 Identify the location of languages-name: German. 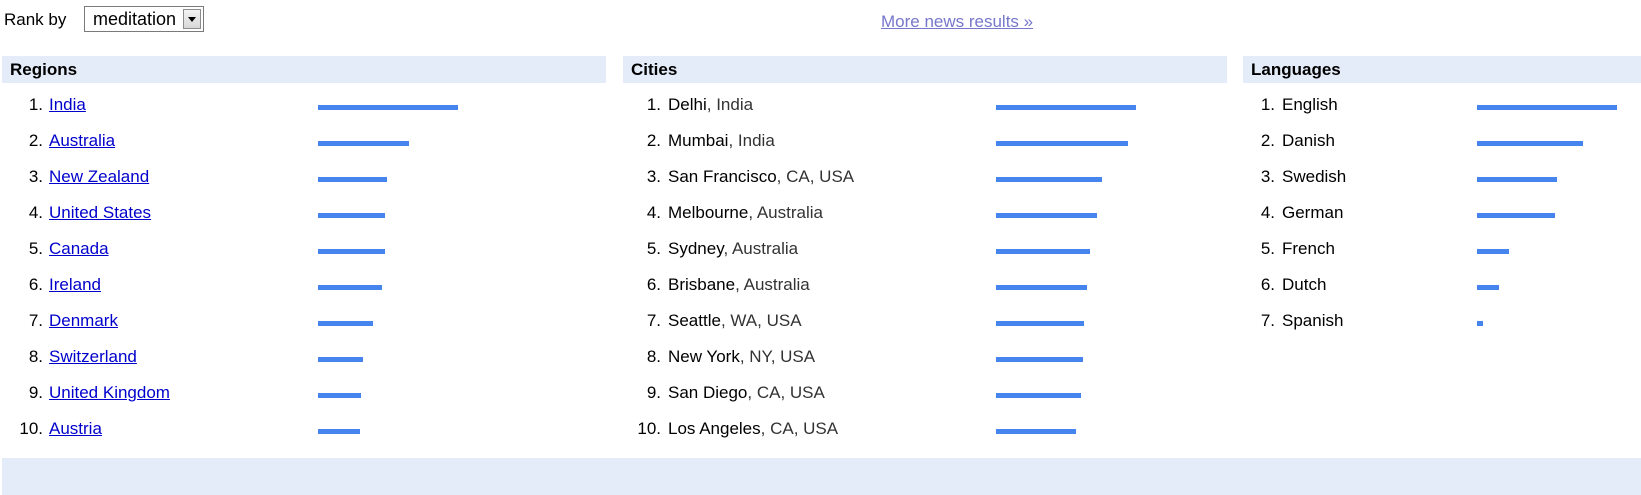
(1313, 212).